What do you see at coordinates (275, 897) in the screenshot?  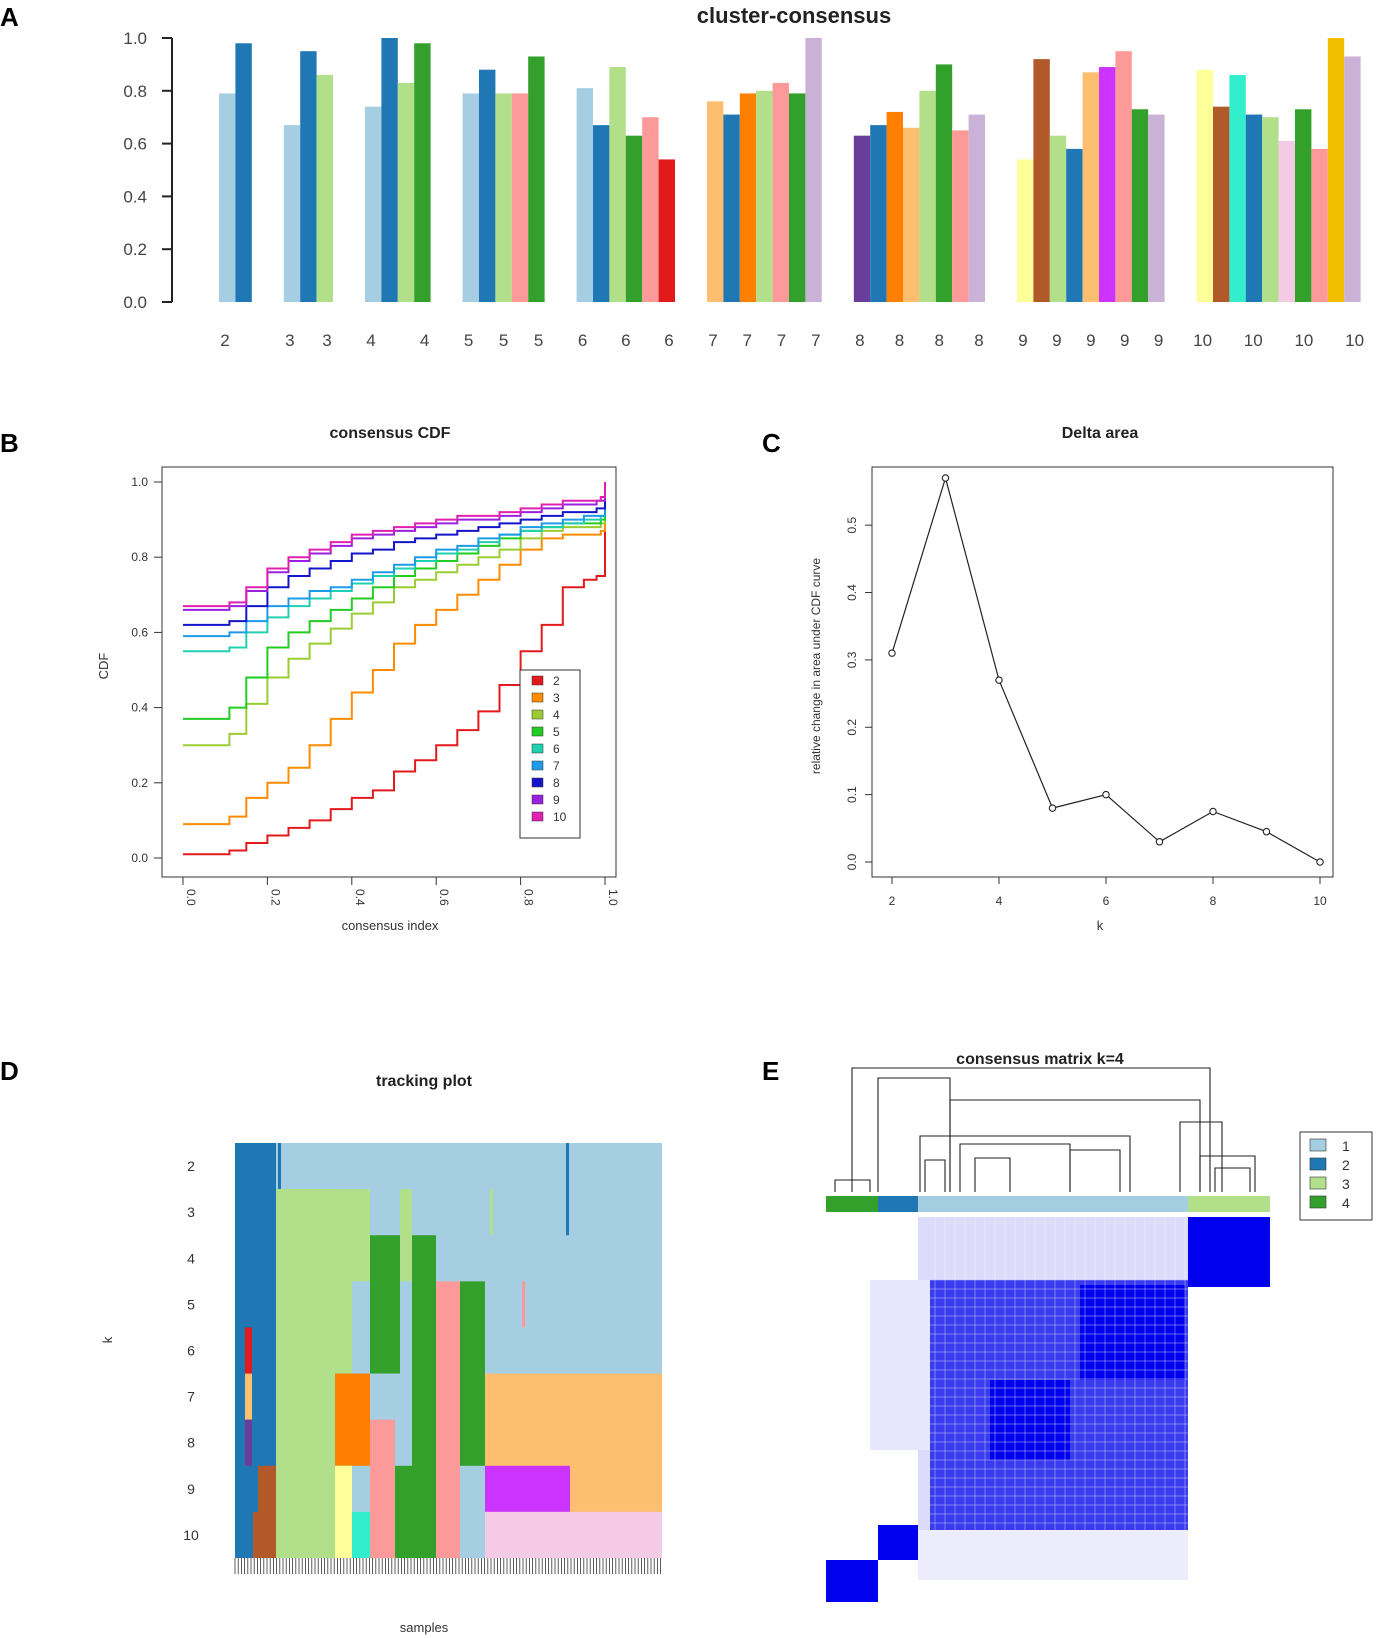 I see `panel-b-xtick-label: 0.2` at bounding box center [275, 897].